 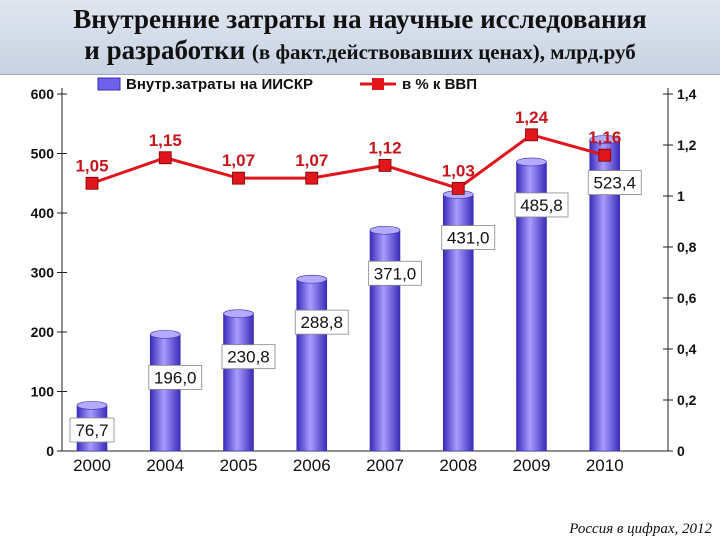 I want to click on y-left-tick-label: 300, so click(x=43, y=273).